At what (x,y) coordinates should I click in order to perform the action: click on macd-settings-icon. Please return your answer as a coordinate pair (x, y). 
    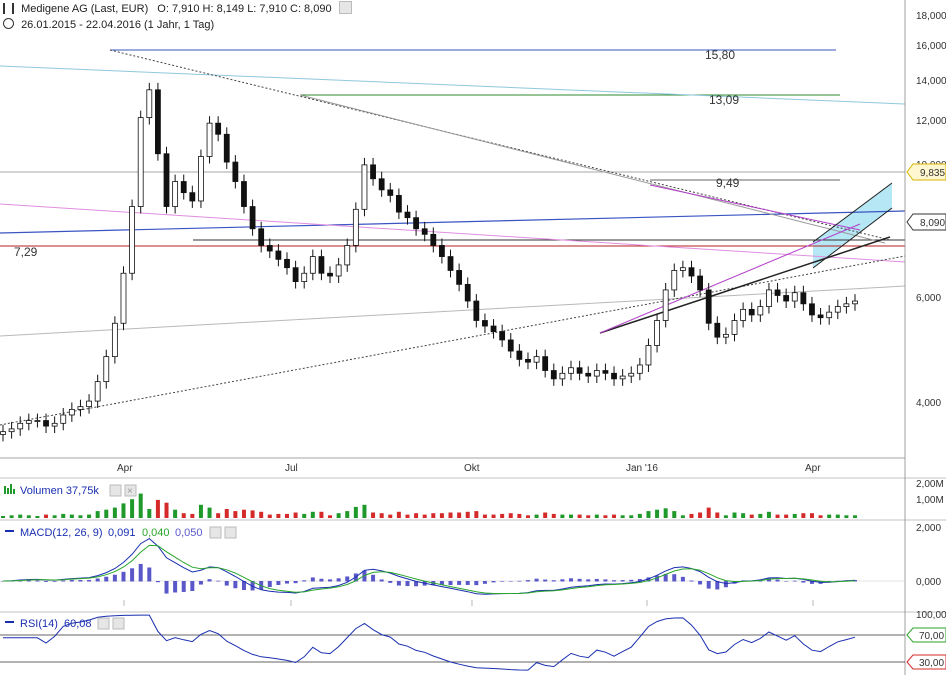
    Looking at the image, I should click on (215, 532).